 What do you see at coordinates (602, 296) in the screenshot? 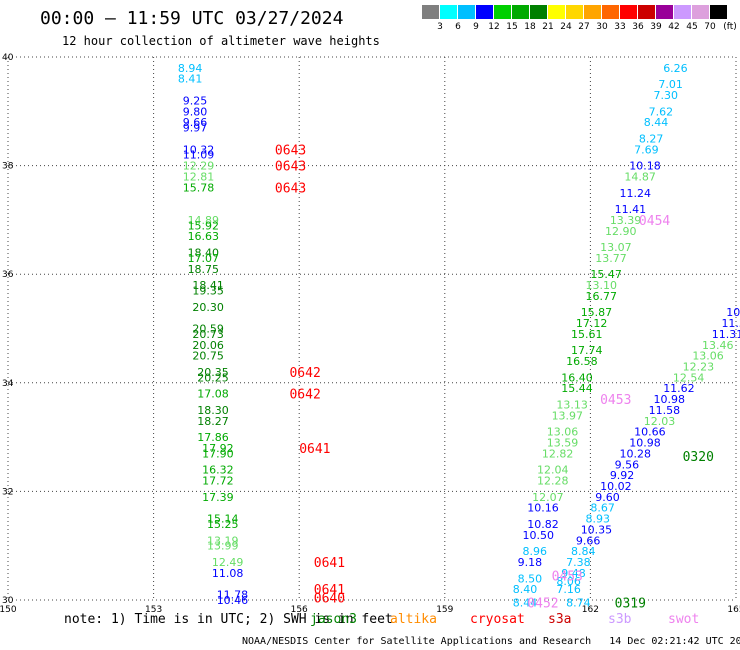
I see `wave-height-label: 16.77` at bounding box center [602, 296].